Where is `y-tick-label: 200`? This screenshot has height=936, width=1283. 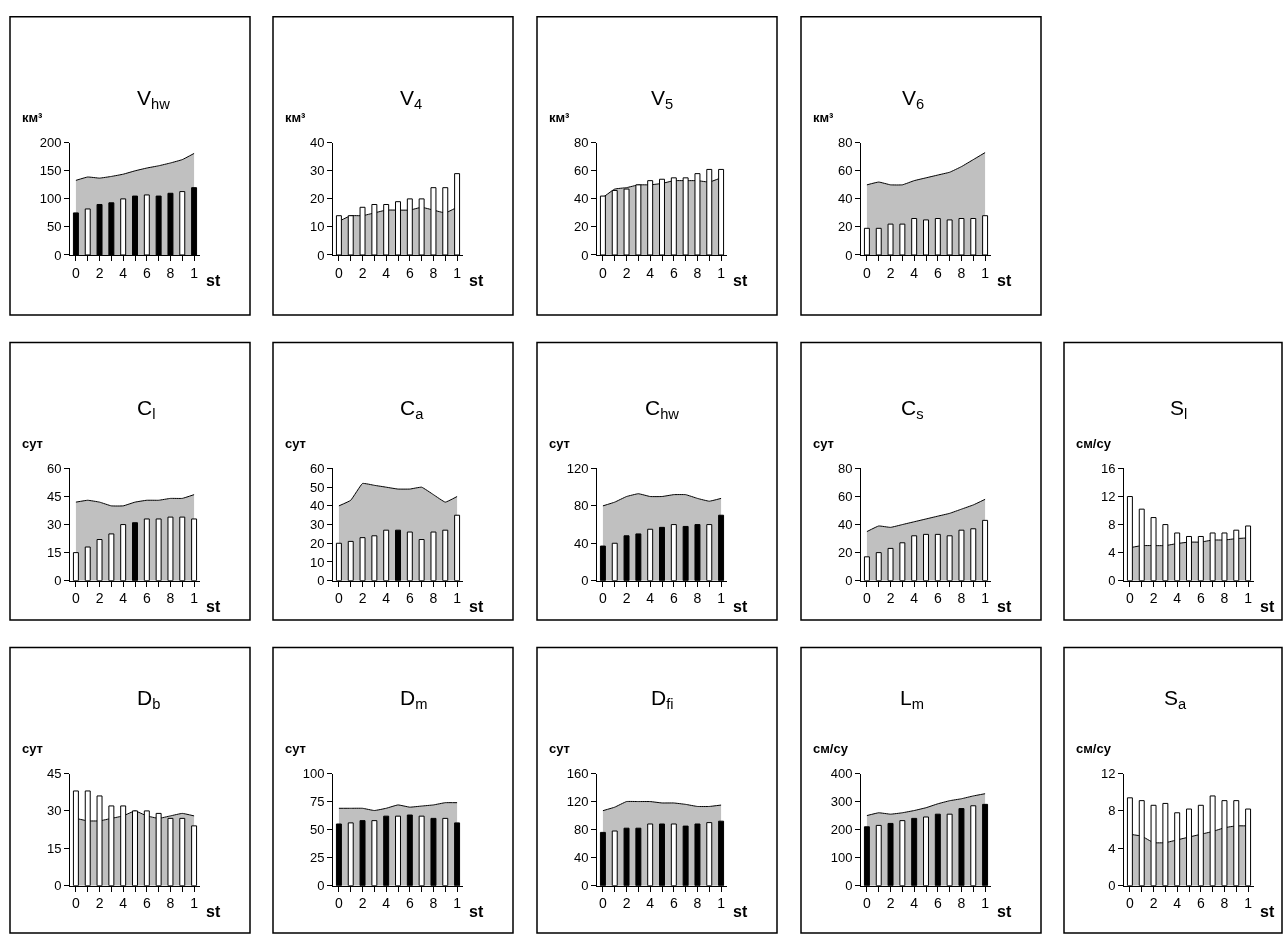
y-tick-label: 200 is located at coordinates (50, 143).